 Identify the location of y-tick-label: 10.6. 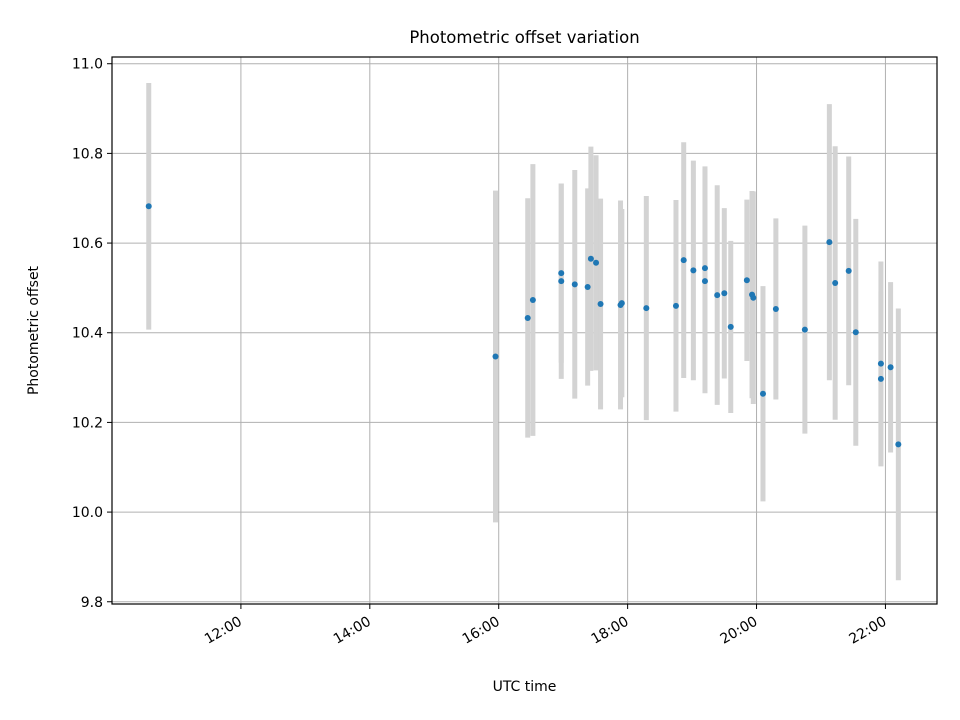
(87, 244).